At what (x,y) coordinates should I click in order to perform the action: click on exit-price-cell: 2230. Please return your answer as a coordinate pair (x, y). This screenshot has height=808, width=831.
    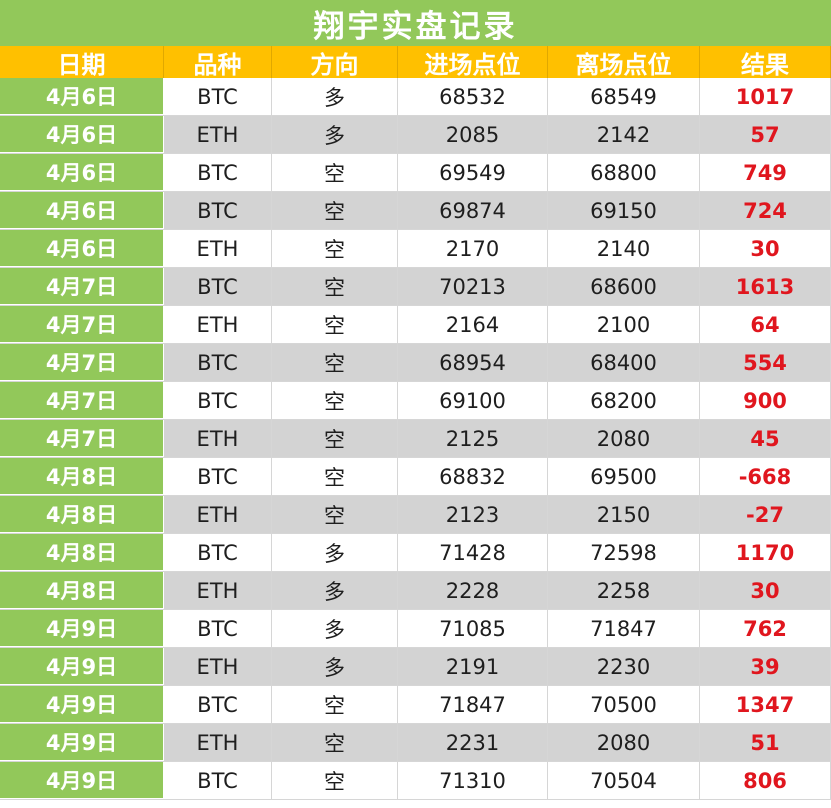
    Looking at the image, I should click on (624, 666).